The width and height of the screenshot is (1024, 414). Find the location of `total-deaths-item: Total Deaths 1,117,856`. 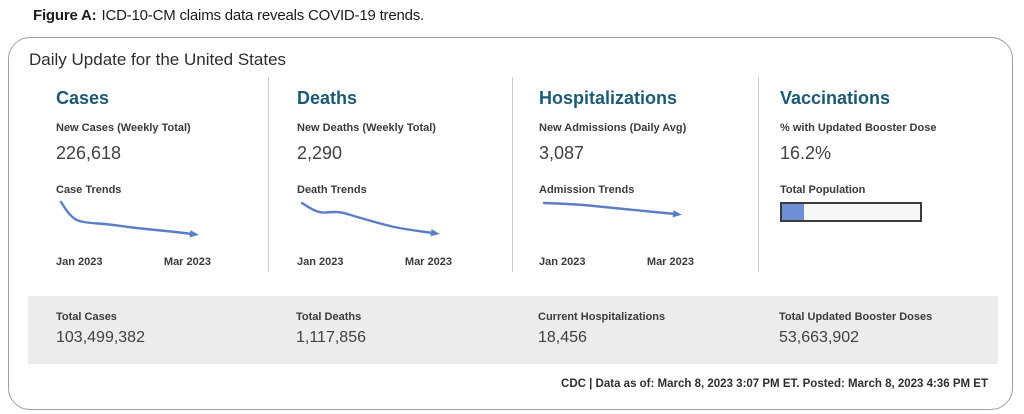

total-deaths-item: Total Deaths 1,117,856 is located at coordinates (390, 330).